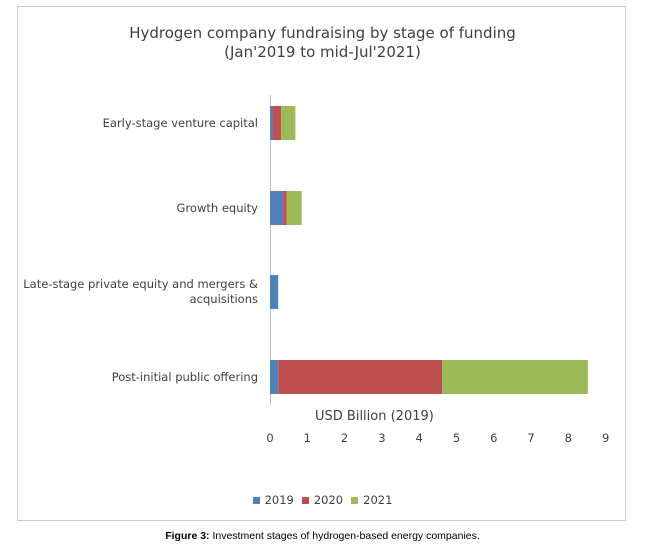  Describe the element at coordinates (217, 208) in the screenshot. I see `category-label-growth-equity: Growth equity` at that location.